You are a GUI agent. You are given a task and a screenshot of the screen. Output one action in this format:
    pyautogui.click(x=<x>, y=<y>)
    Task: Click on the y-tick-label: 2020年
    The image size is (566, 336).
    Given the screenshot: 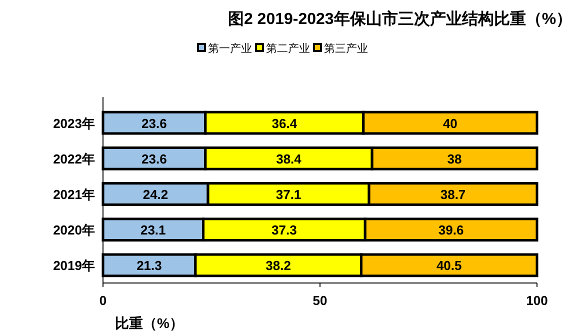 What is the action you would take?
    pyautogui.click(x=74, y=230)
    